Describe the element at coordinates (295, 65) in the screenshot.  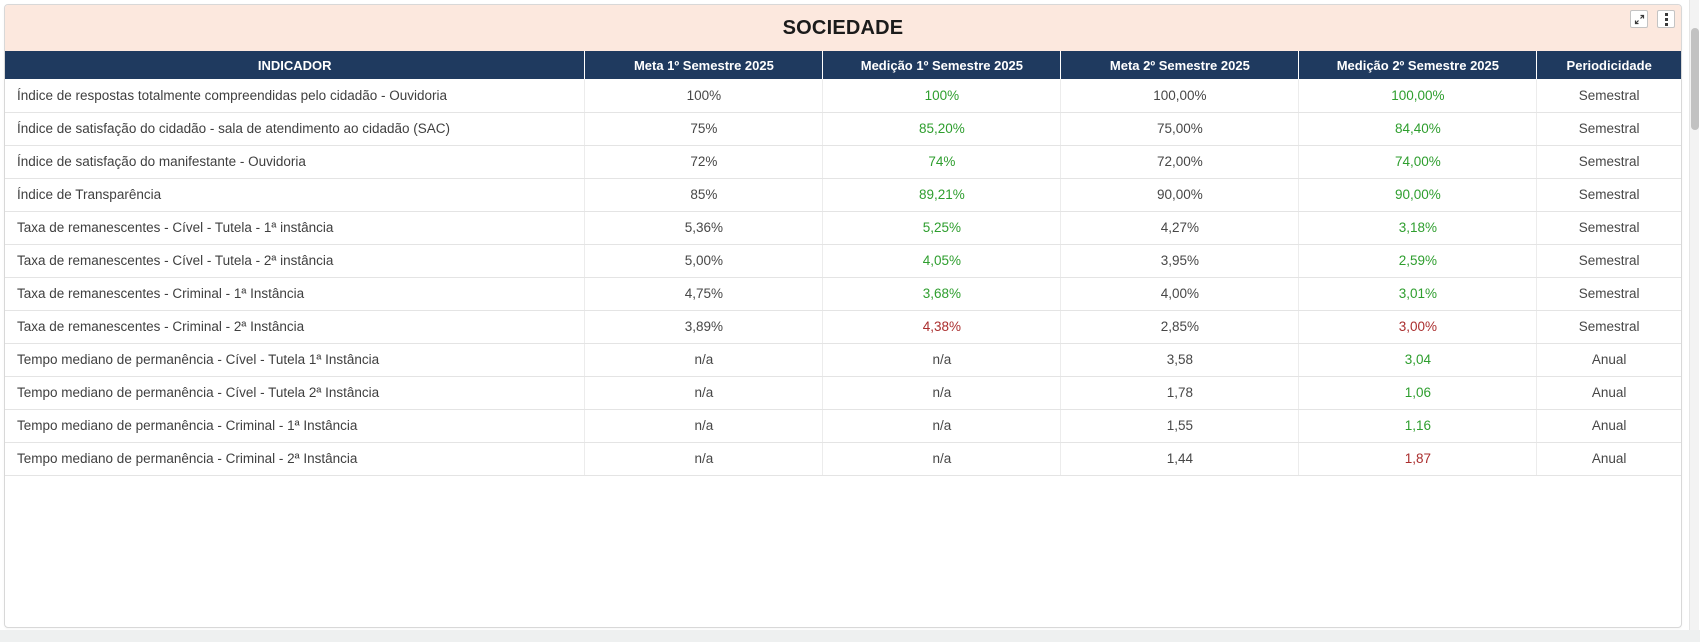
I see `col-header-indicador: INDICADOR` at that location.